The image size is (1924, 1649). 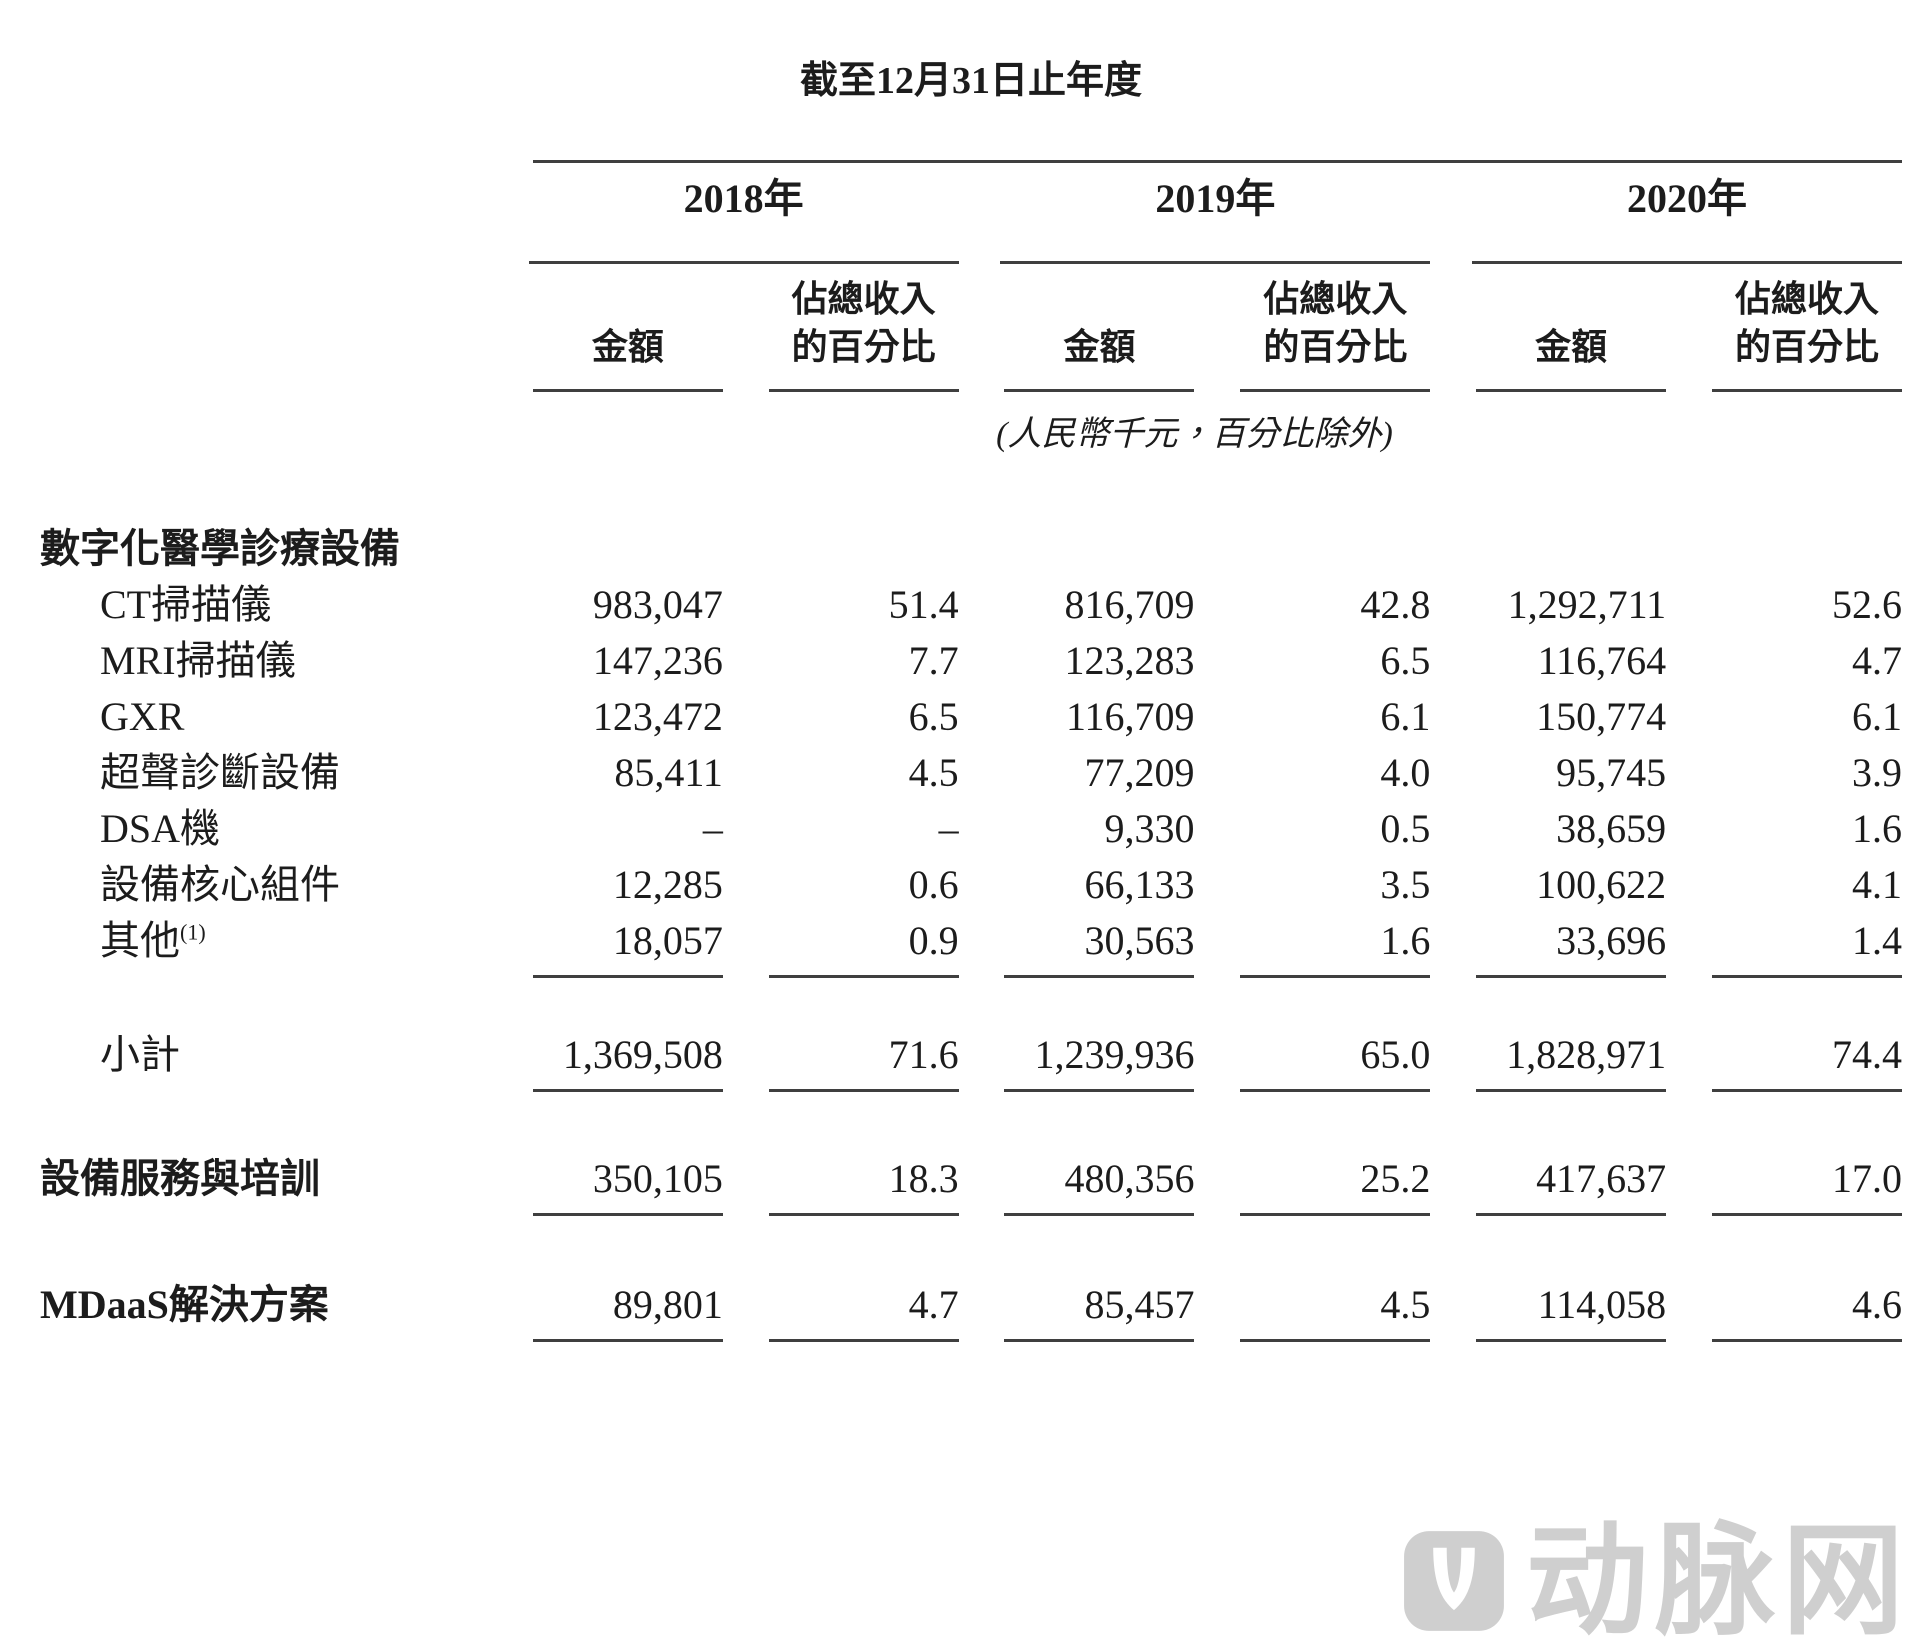 I want to click on amount-2019: 1,239,936, so click(x=1099, y=1059).